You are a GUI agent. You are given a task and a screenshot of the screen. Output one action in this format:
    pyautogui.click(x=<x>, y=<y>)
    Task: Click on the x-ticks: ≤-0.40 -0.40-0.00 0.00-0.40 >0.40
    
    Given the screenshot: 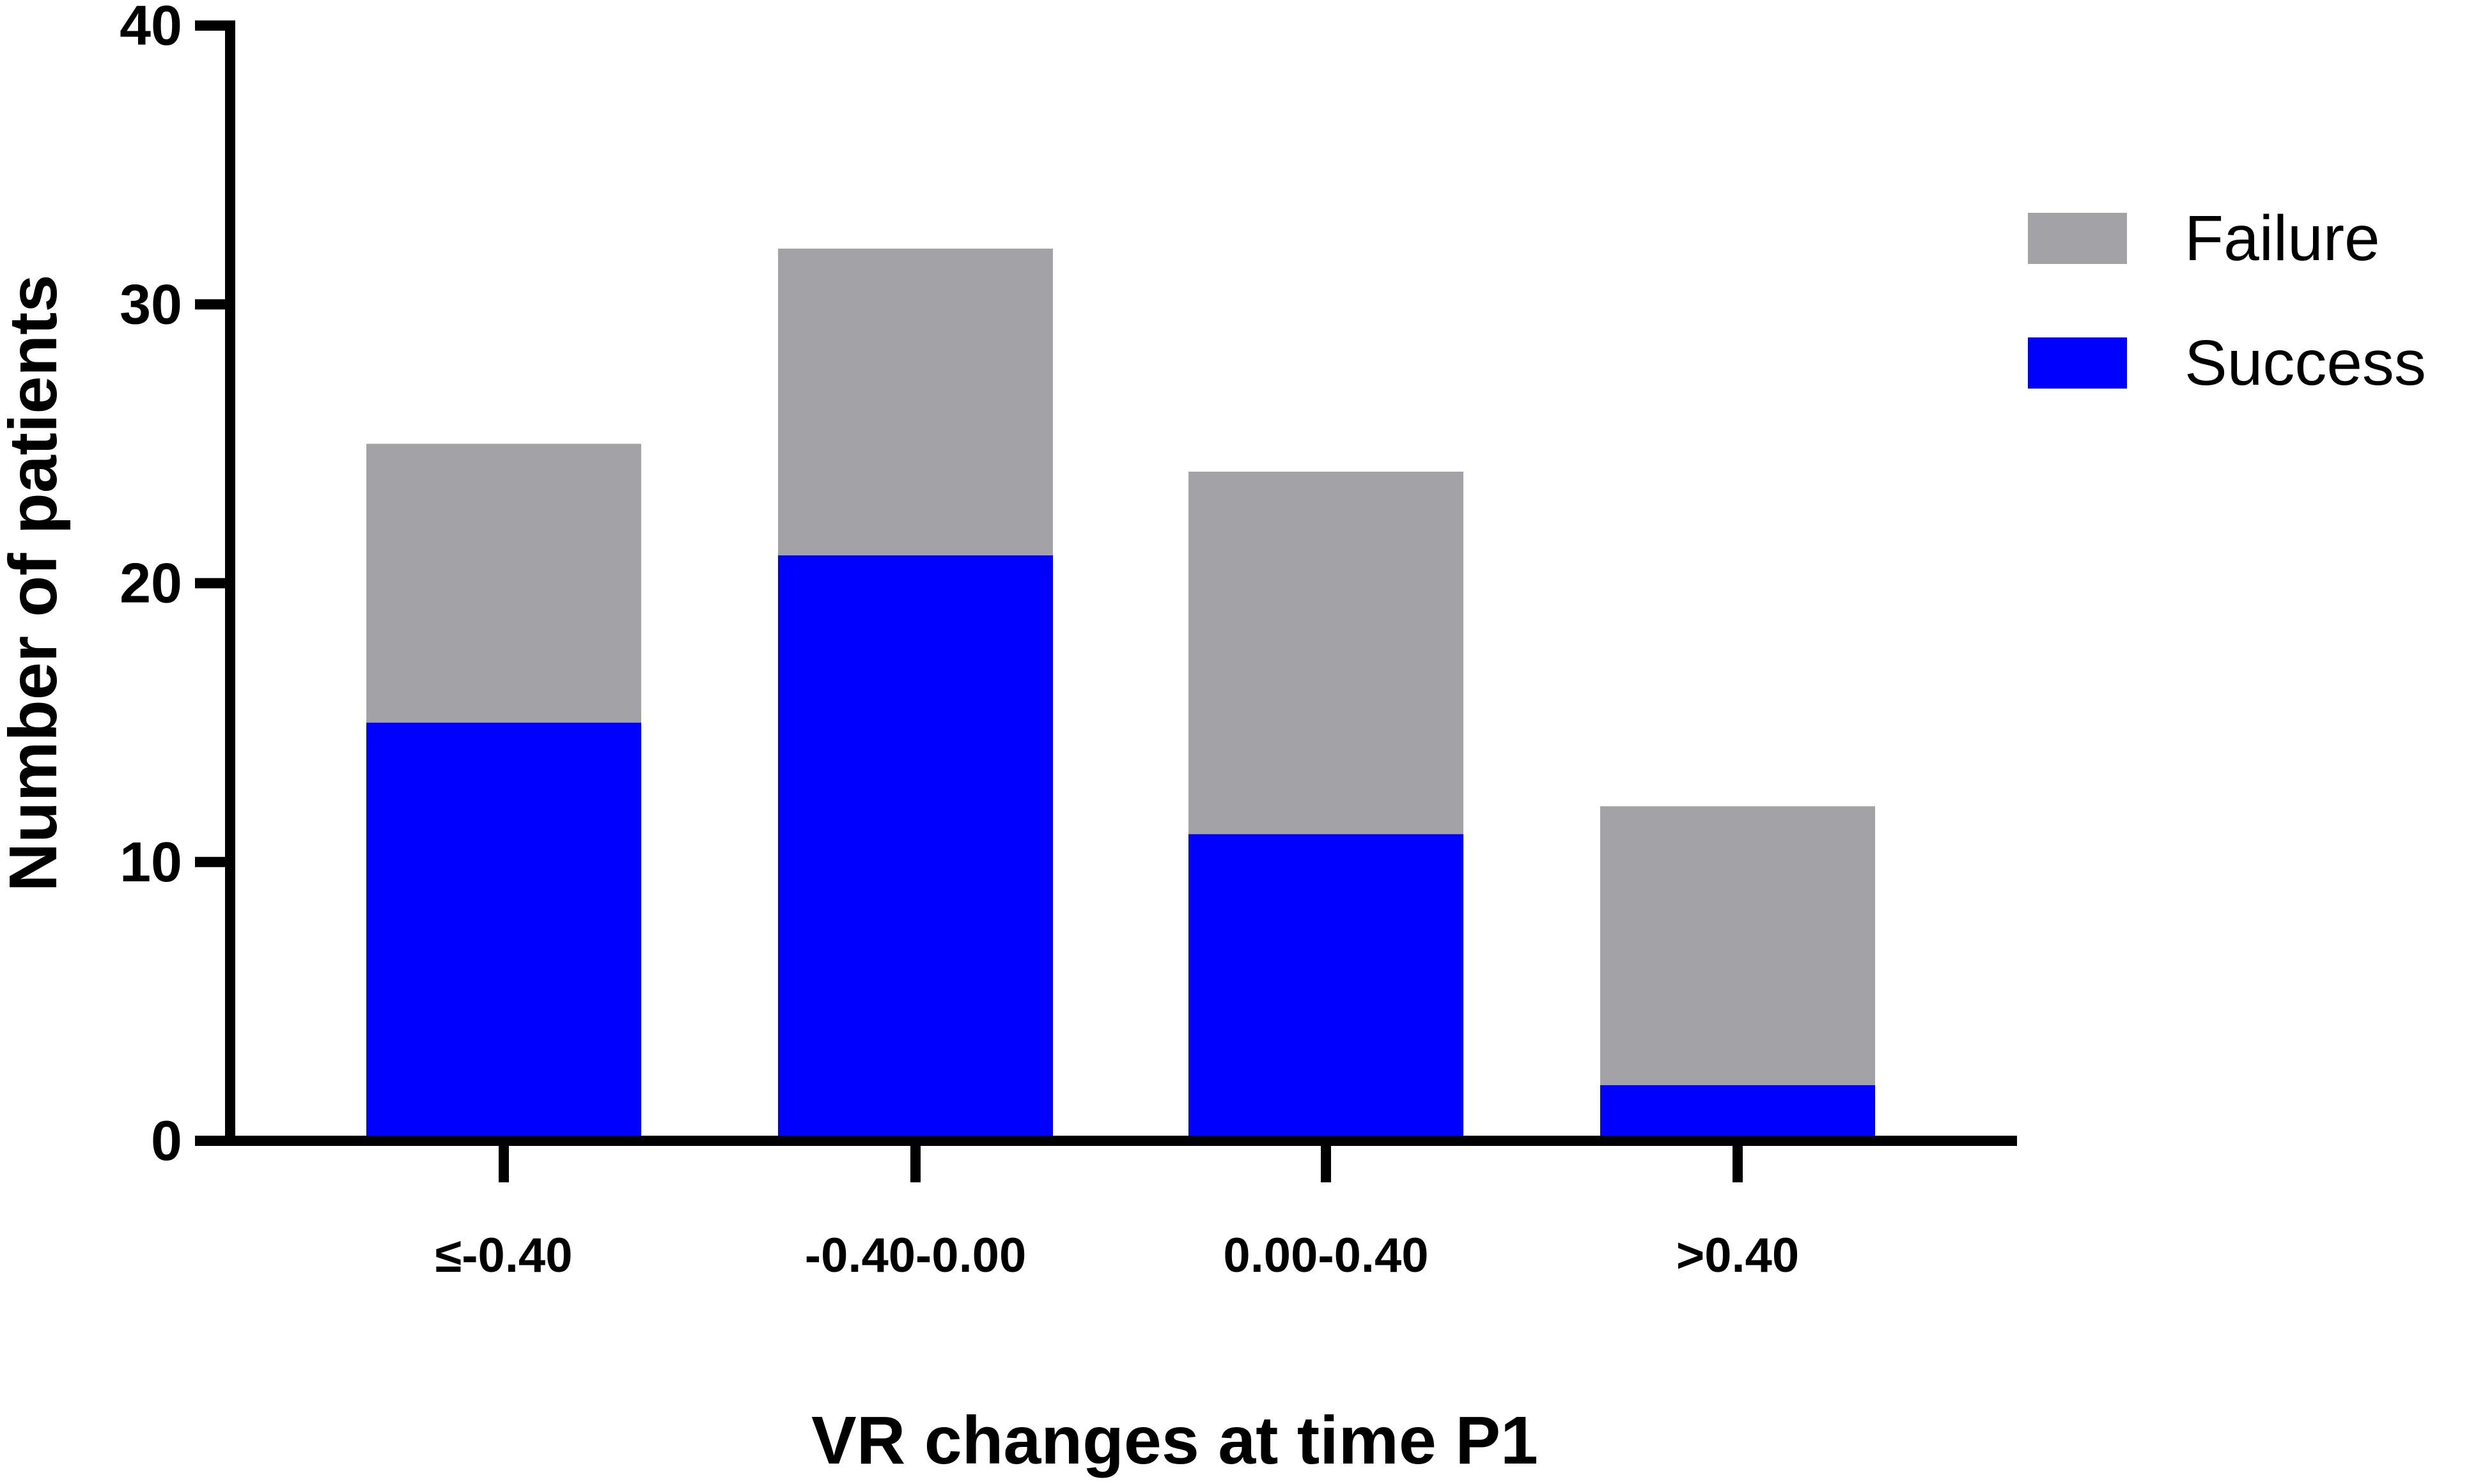 What is the action you would take?
    pyautogui.click(x=1117, y=1212)
    